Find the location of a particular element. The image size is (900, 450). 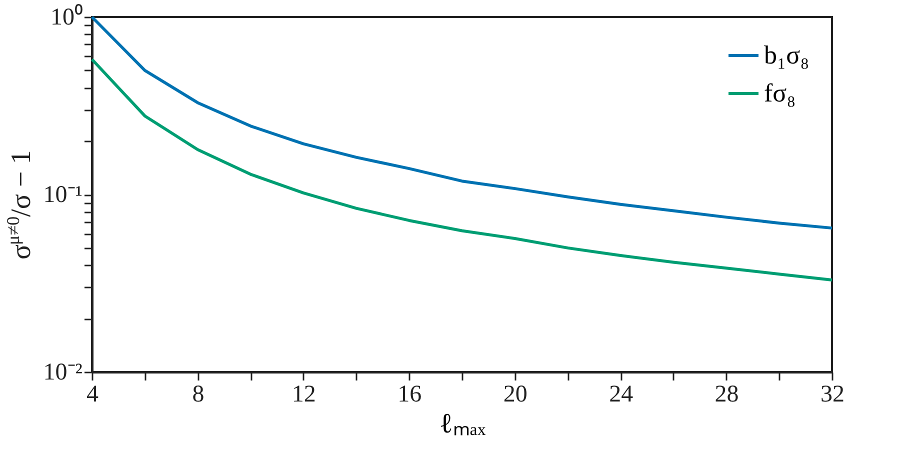

y-axis-title: σμ≠0/σ − 1 is located at coordinates (20, 205).